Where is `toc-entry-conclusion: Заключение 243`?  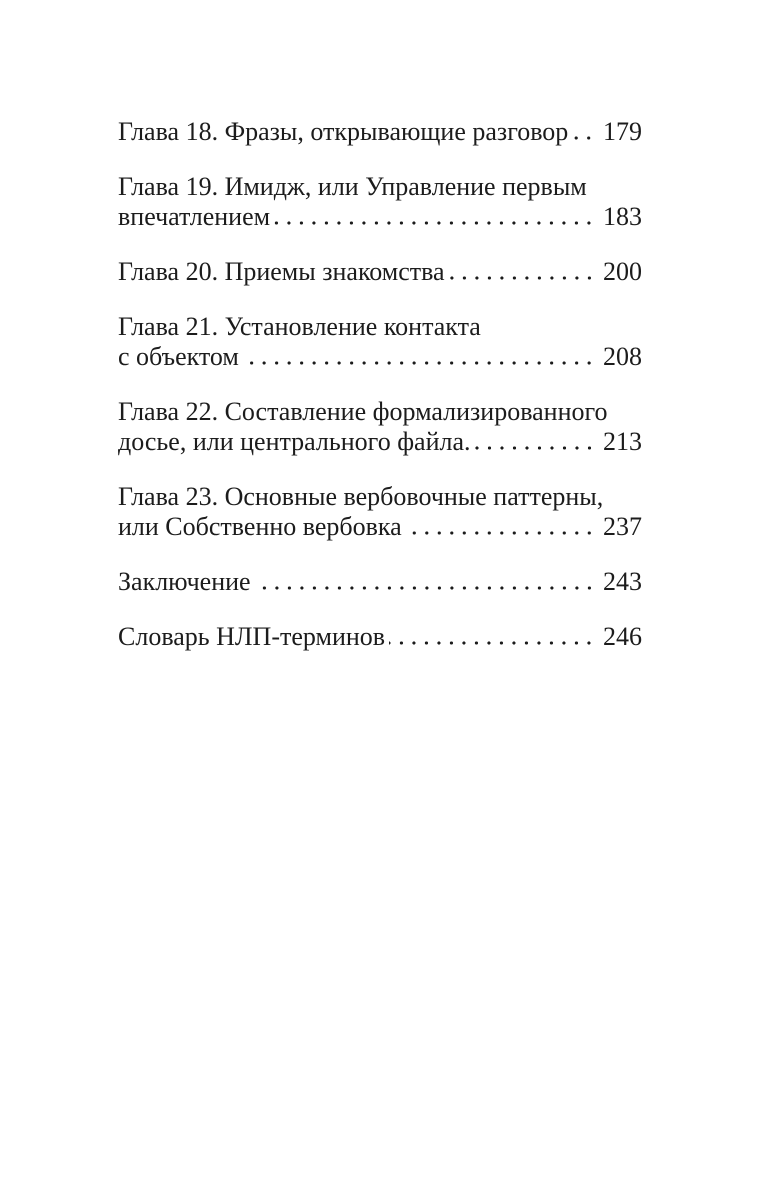
toc-entry-conclusion: Заключение 243 is located at coordinates (380, 582).